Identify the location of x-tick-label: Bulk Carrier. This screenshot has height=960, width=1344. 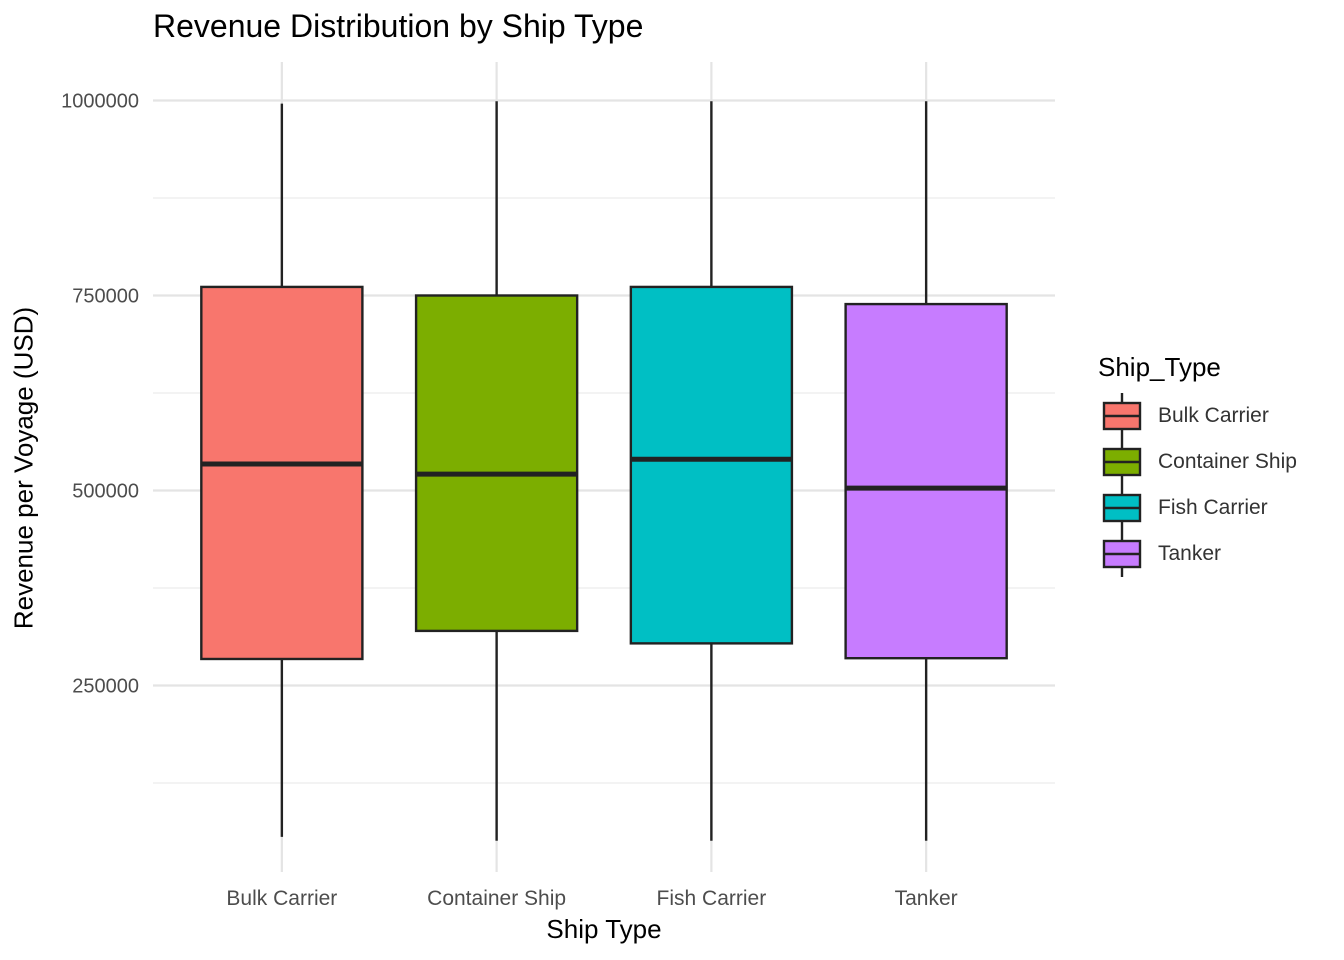
(281, 898).